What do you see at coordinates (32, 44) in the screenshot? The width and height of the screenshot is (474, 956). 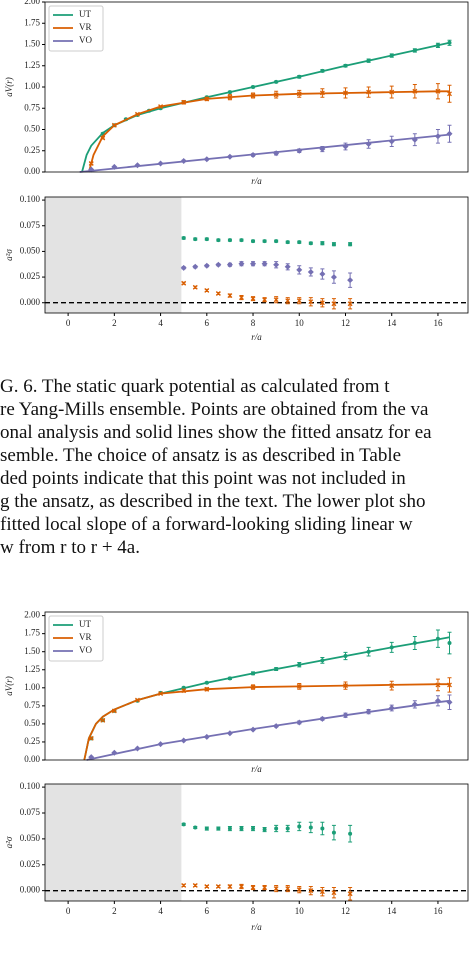 I see `y-tick-label: 1.50` at bounding box center [32, 44].